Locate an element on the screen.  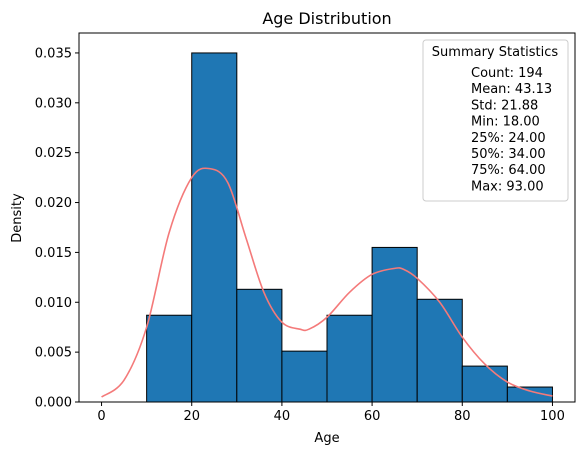
y-axis: 0.000 0.005 0.010 0.015 0.020 0.025 0.030 0.035 is located at coordinates (57, 228).